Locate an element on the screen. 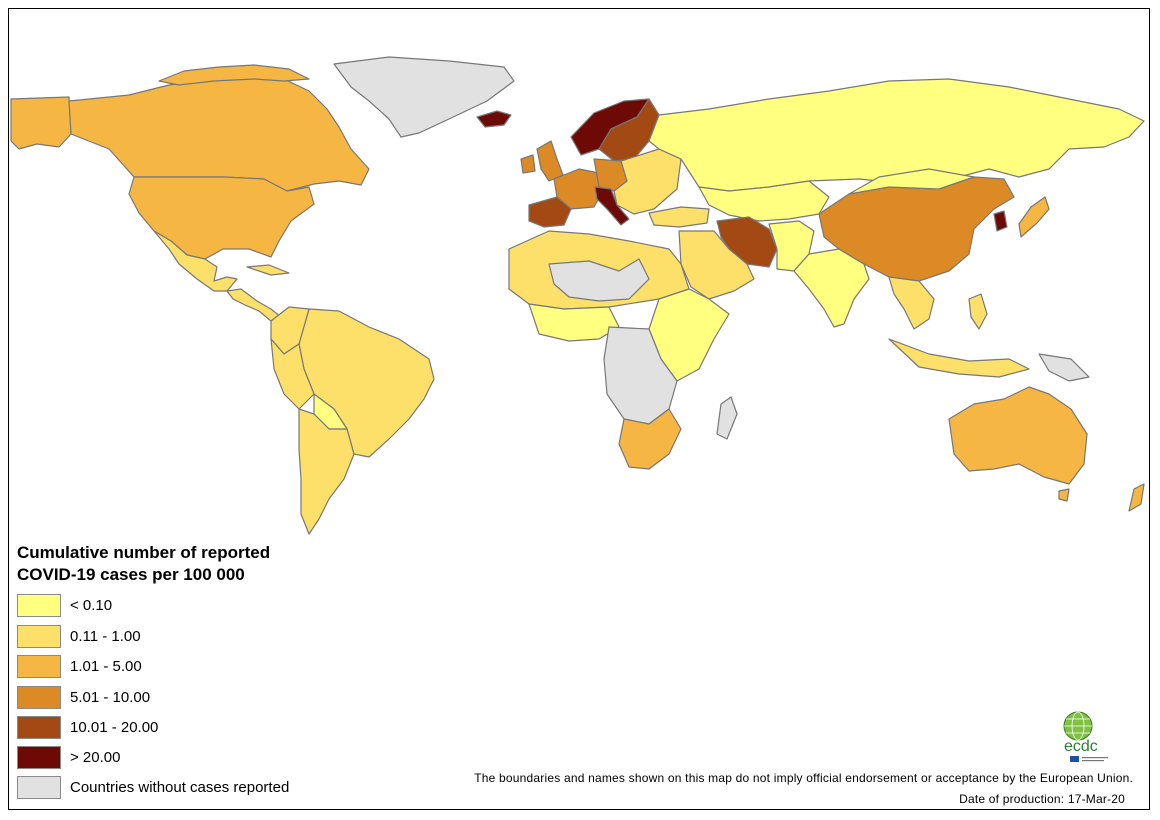  region-japan is located at coordinates (1034, 217).